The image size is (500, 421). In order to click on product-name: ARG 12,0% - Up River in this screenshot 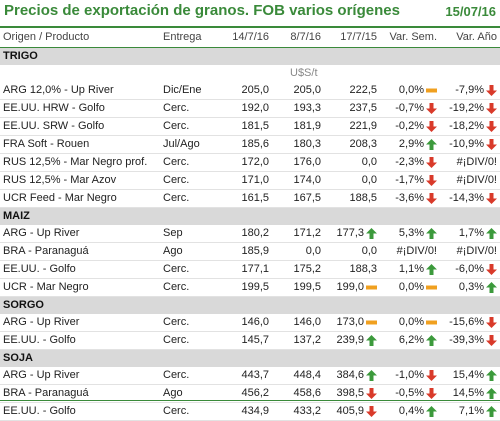, I will do `click(58, 90)`.